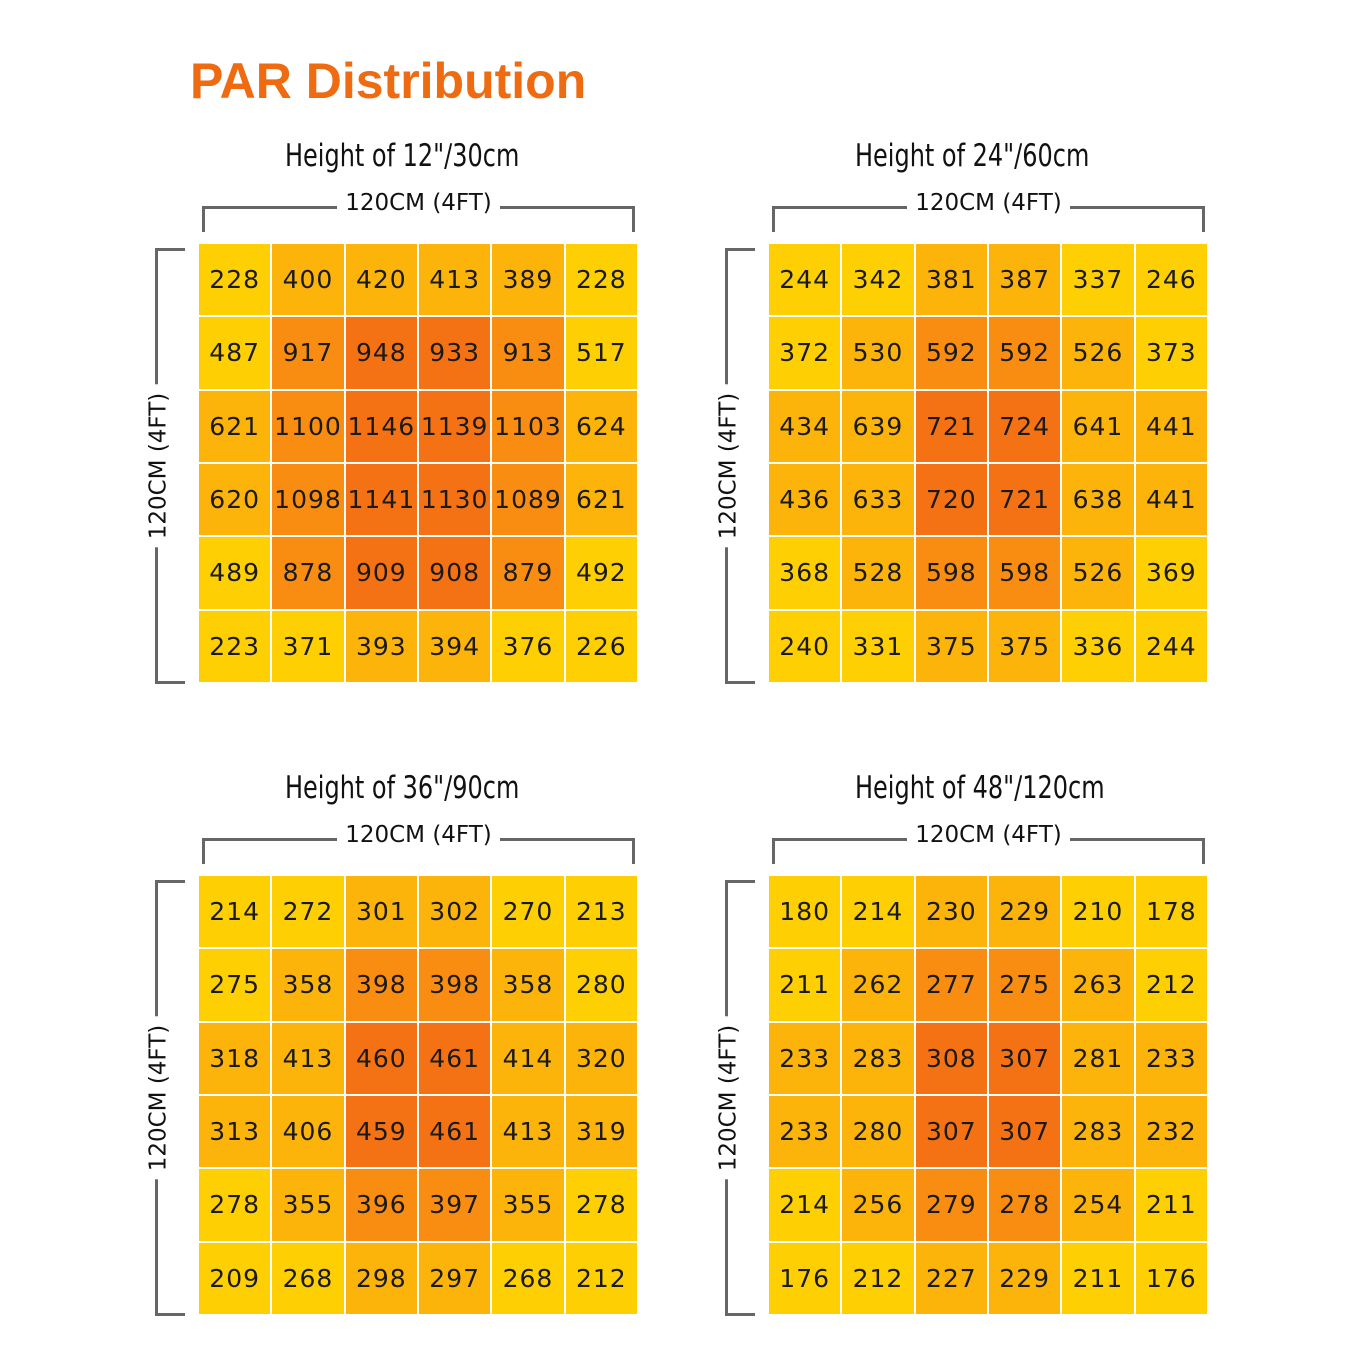  I want to click on heatmap-cell: 376, so click(528, 646).